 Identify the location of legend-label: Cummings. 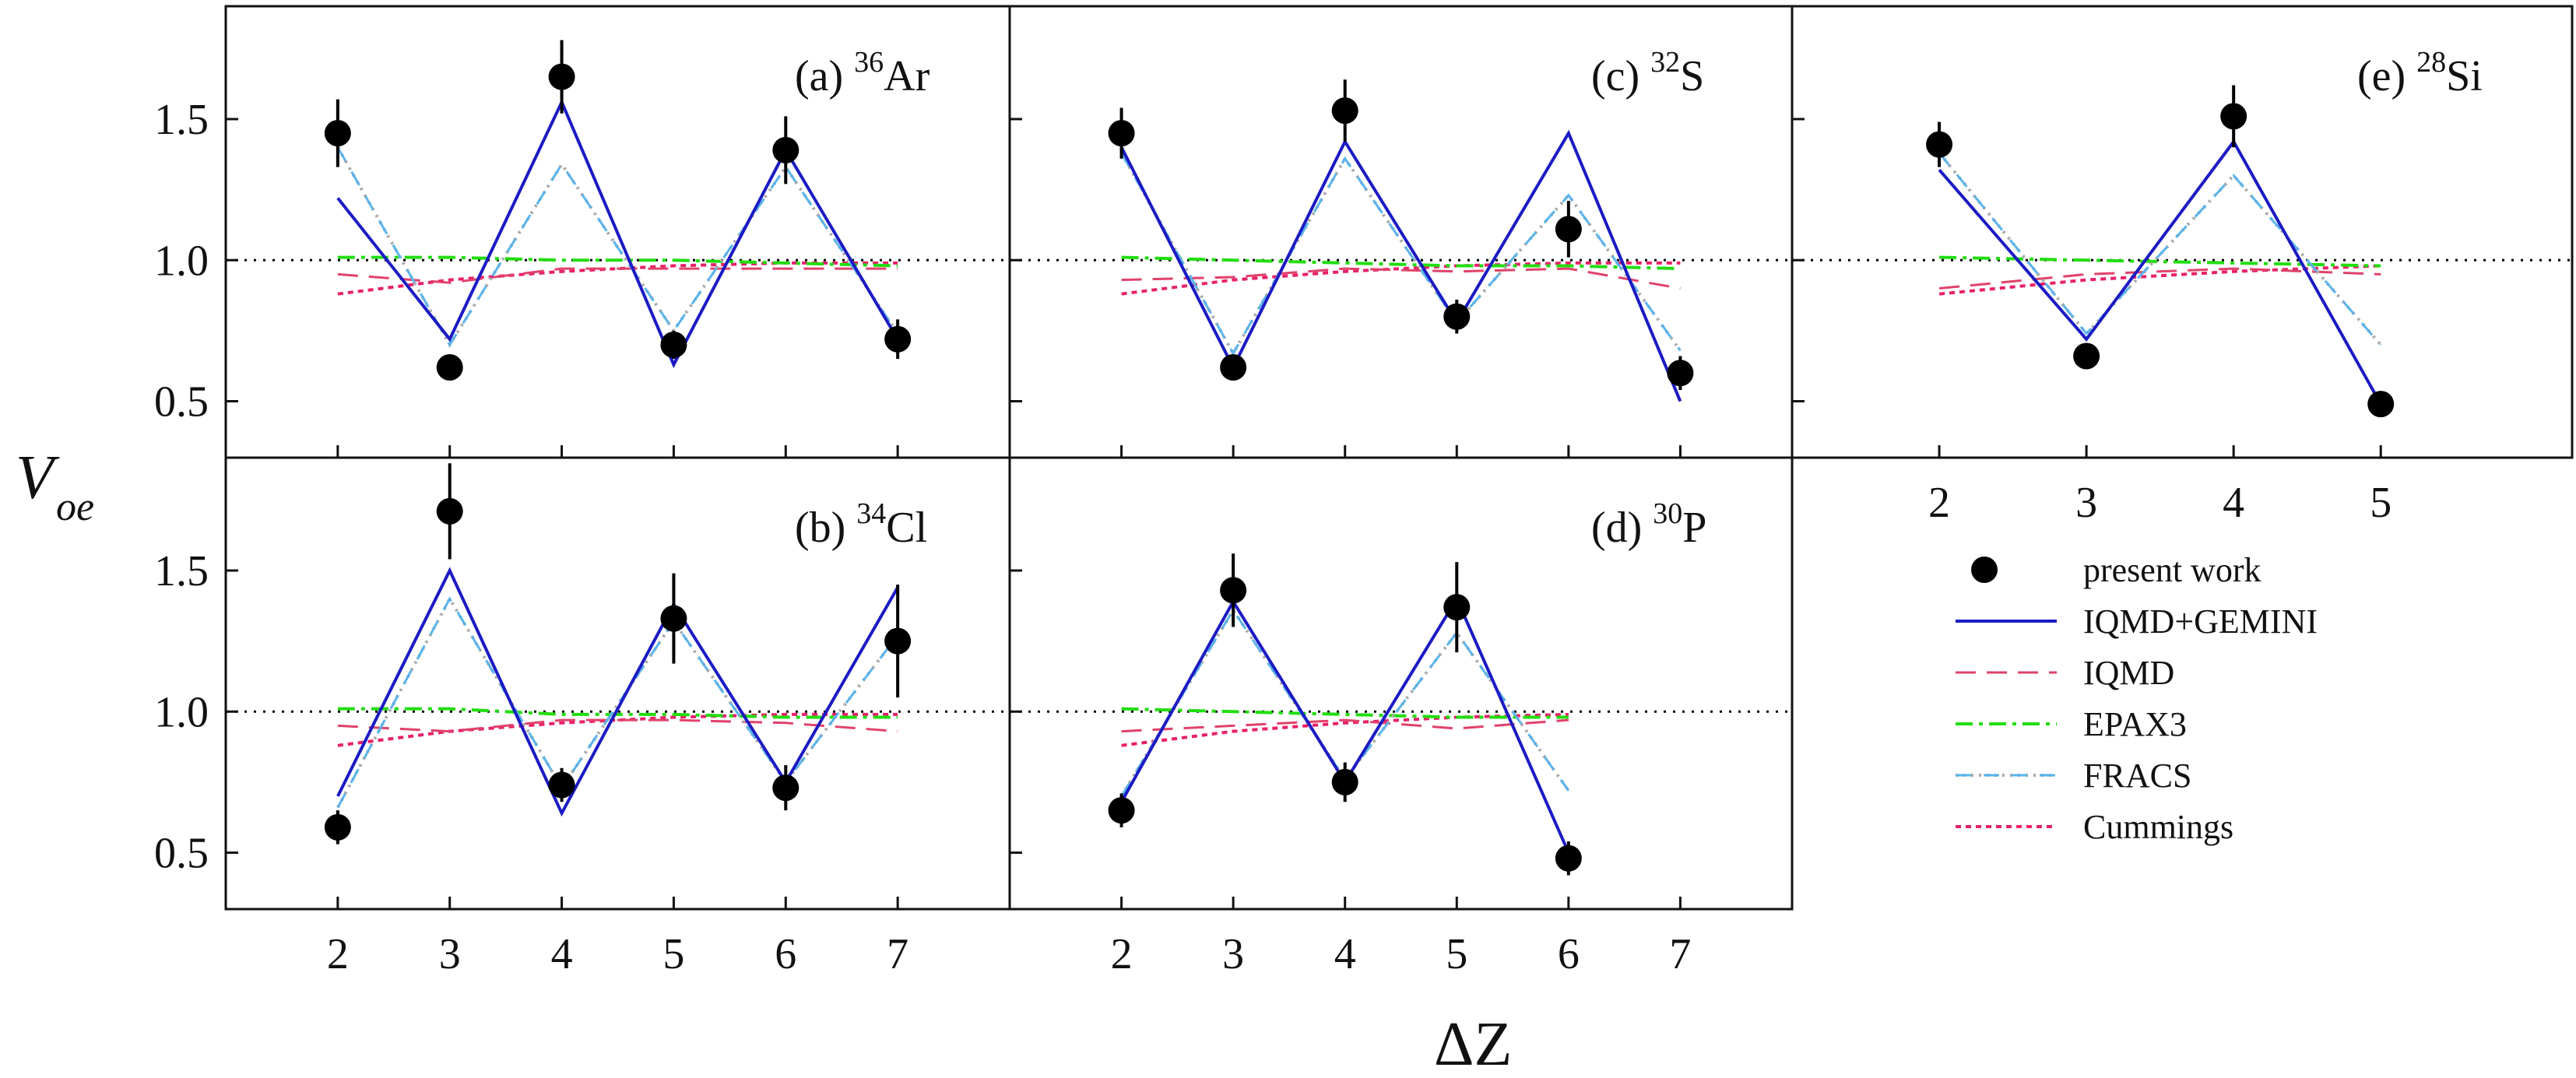
(2158, 827).